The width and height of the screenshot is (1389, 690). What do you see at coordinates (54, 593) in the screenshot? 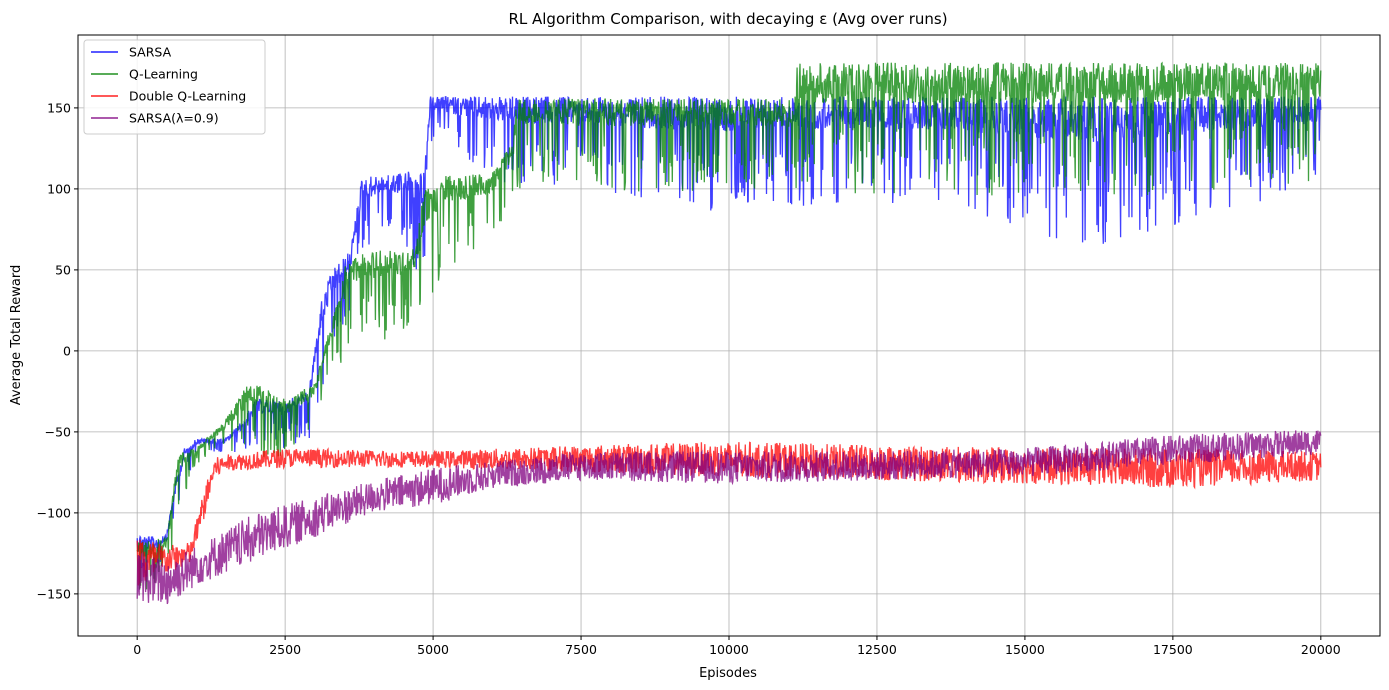
I see `y-tick-label: −150` at bounding box center [54, 593].